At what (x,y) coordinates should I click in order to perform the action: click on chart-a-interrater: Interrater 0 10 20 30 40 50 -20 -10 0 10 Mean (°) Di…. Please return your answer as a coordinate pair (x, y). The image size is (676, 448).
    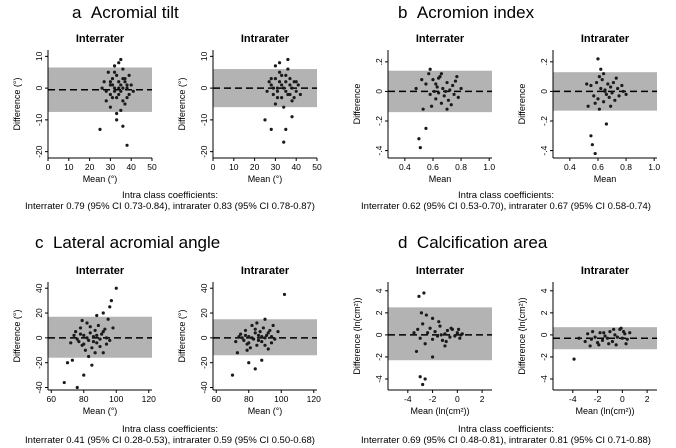
    Looking at the image, I should click on (84, 108).